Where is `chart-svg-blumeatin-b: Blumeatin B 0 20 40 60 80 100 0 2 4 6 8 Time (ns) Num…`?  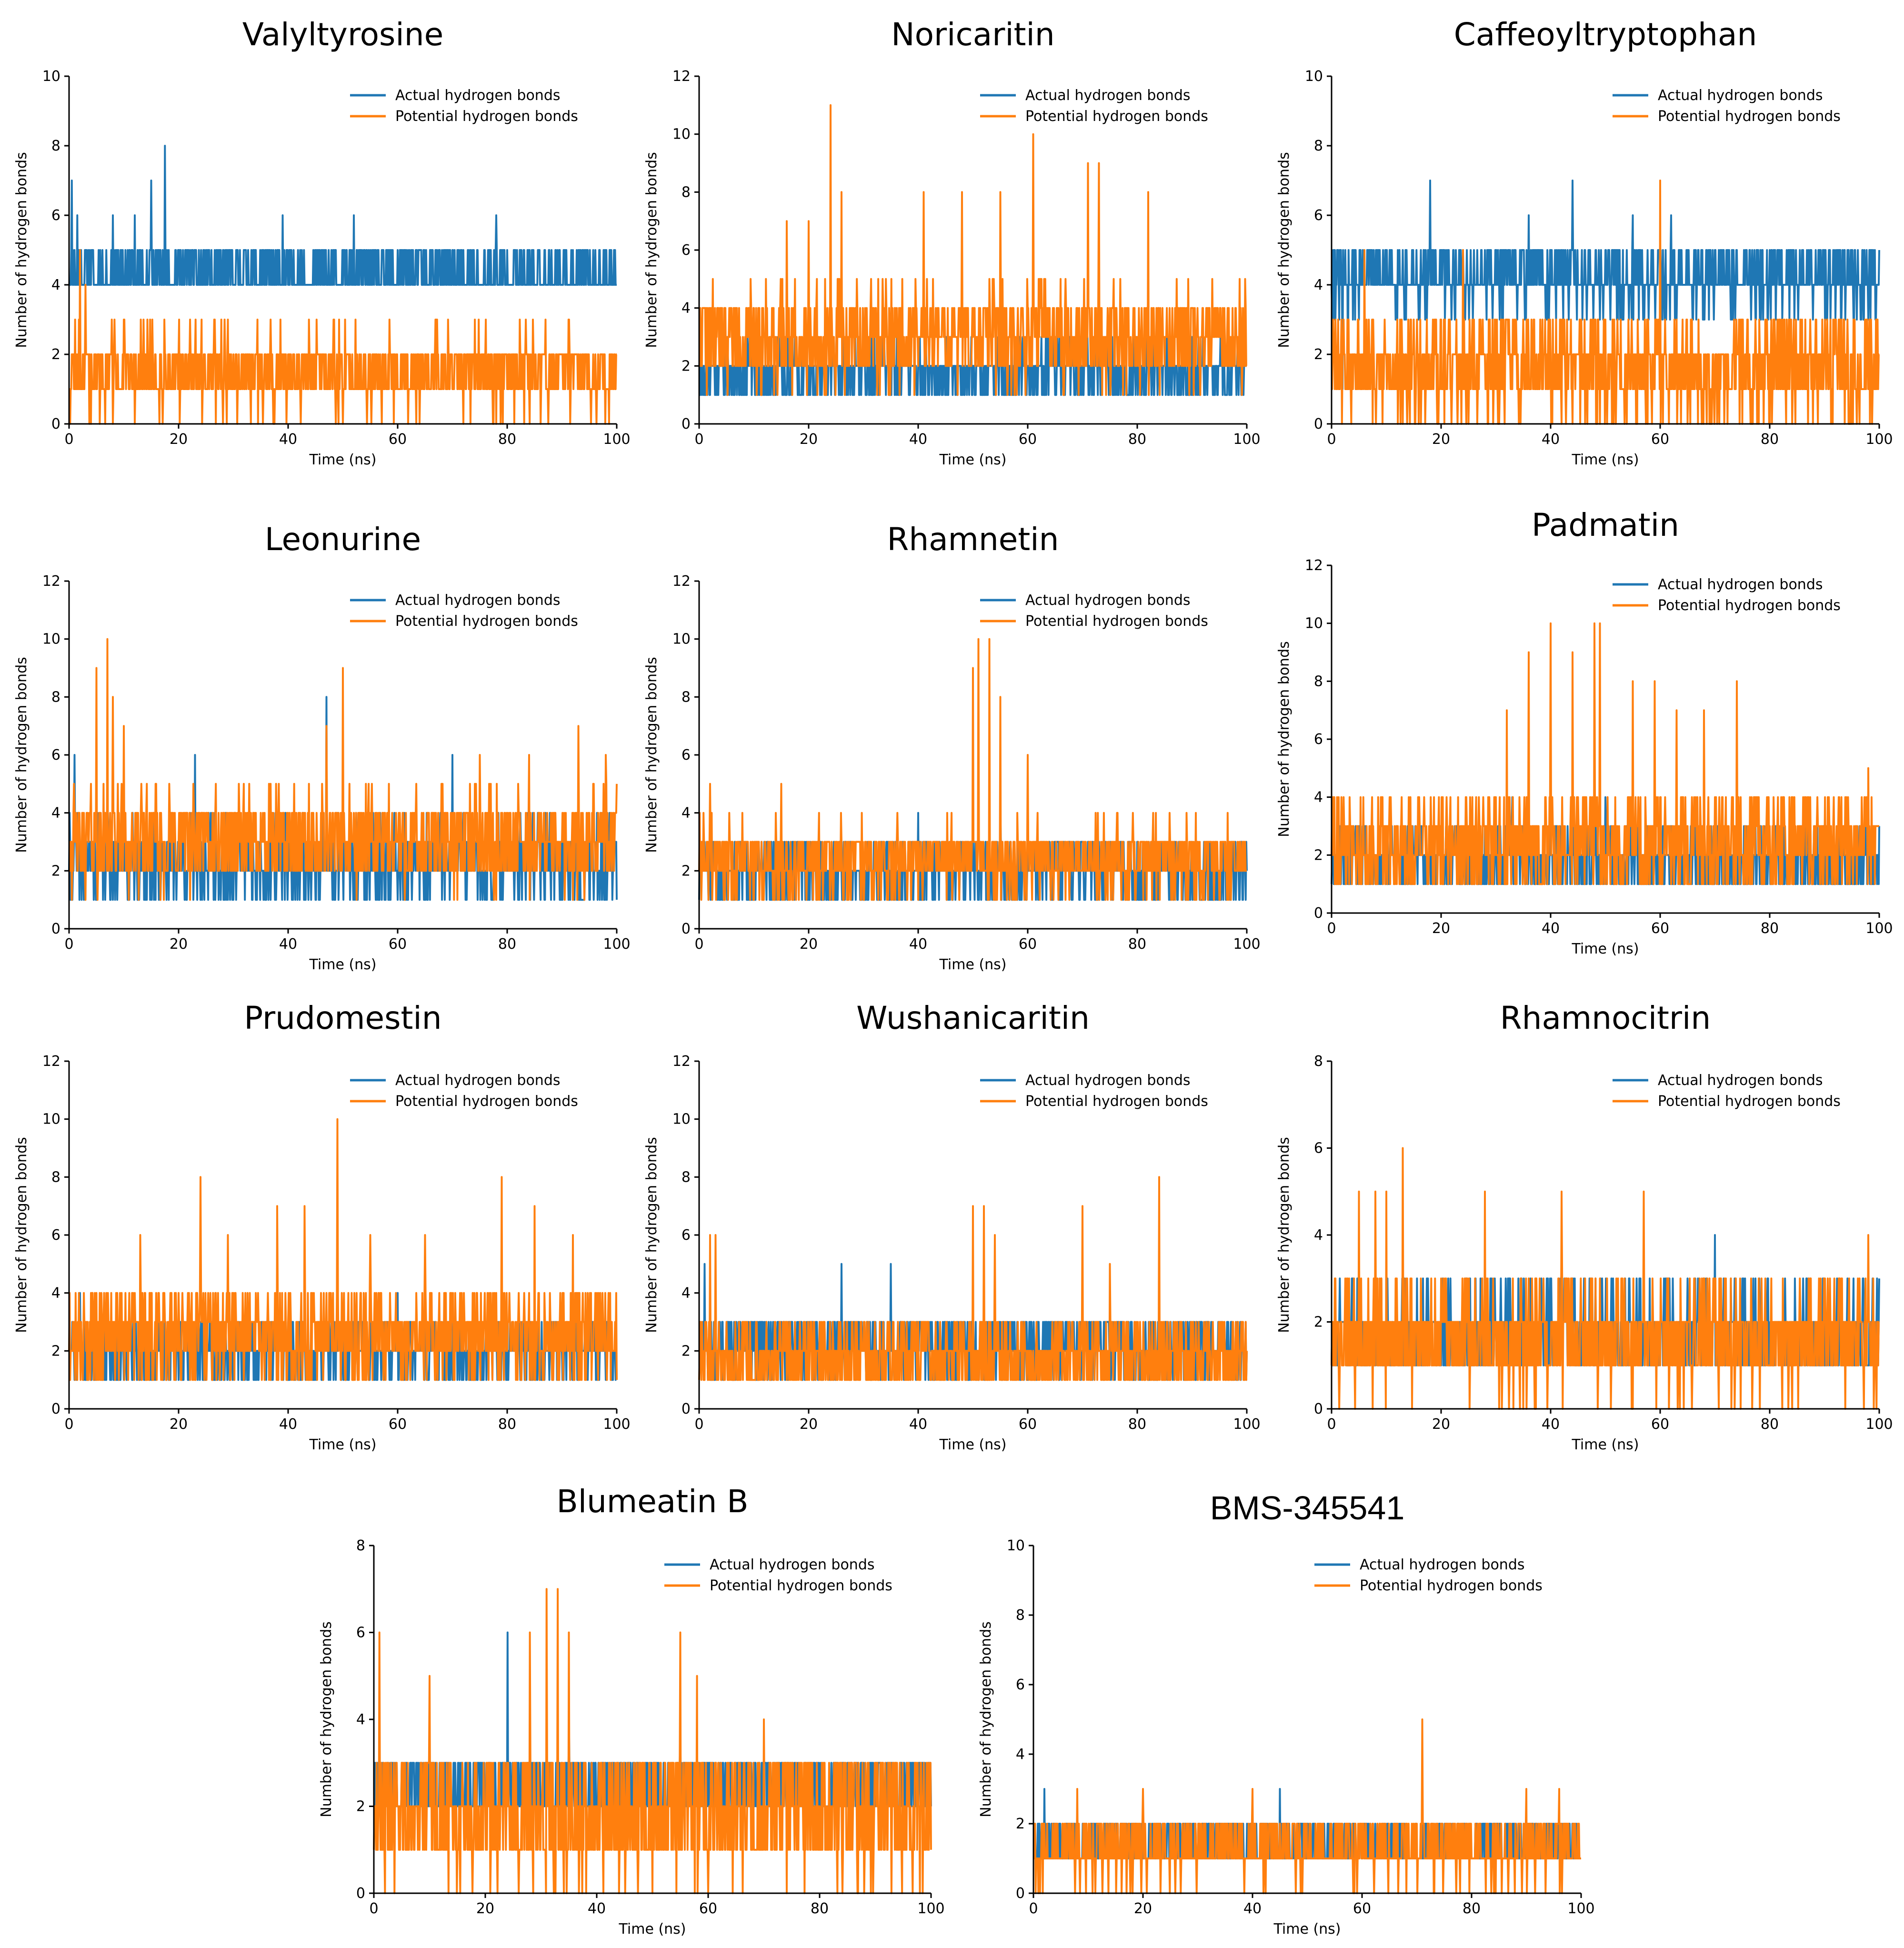 chart-svg-blumeatin-b: Blumeatin B 0 20 40 60 80 100 0 2 4 6 8 Time (ns) Num… is located at coordinates (632, 1710).